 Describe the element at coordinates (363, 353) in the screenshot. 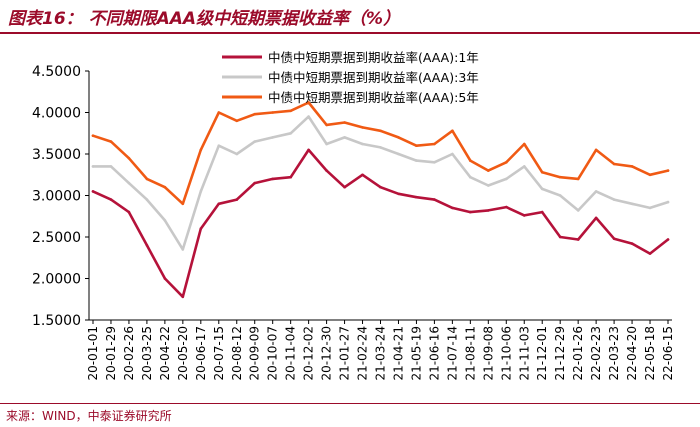

I see `x-tick-label: 21-02-24` at that location.